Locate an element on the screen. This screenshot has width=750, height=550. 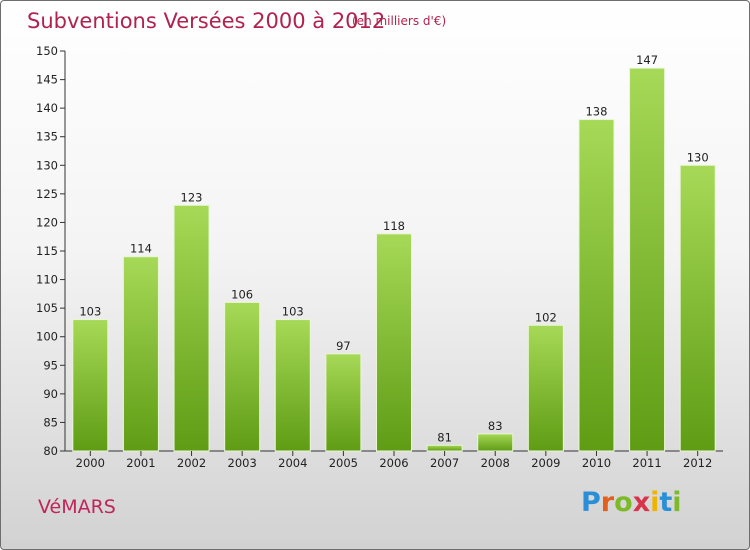
logo-letter: P is located at coordinates (591, 502).